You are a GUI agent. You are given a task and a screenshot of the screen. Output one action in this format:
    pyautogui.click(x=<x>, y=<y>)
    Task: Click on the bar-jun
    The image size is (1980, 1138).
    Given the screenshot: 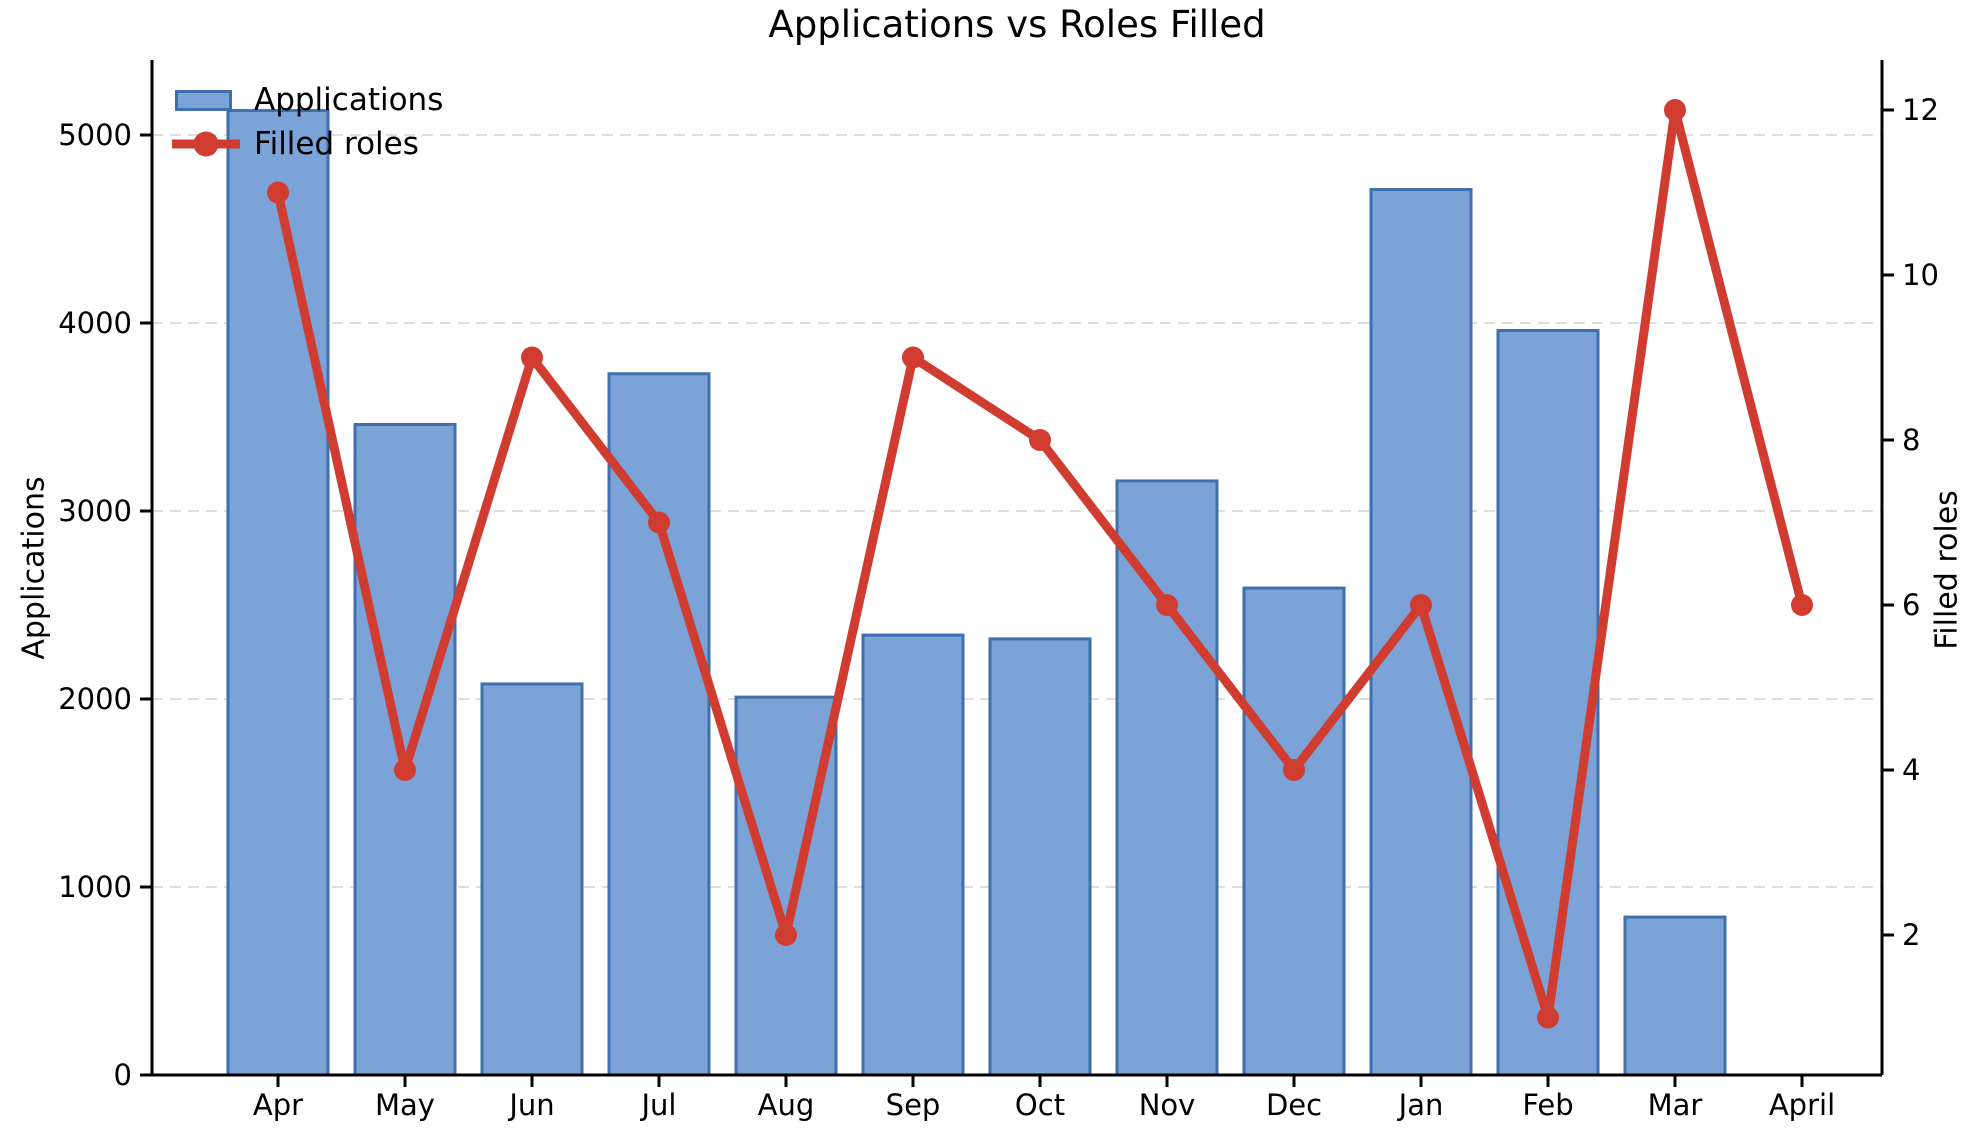 What is the action you would take?
    pyautogui.click(x=532, y=879)
    